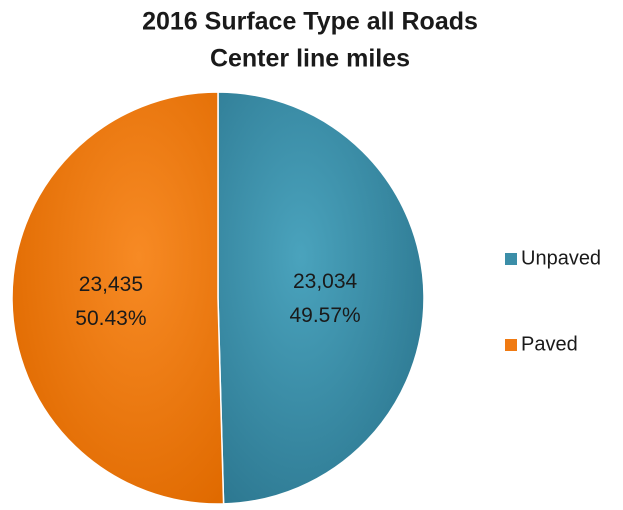 The height and width of the screenshot is (510, 623). What do you see at coordinates (324, 315) in the screenshot?
I see `slice-percent-label: 49.57%` at bounding box center [324, 315].